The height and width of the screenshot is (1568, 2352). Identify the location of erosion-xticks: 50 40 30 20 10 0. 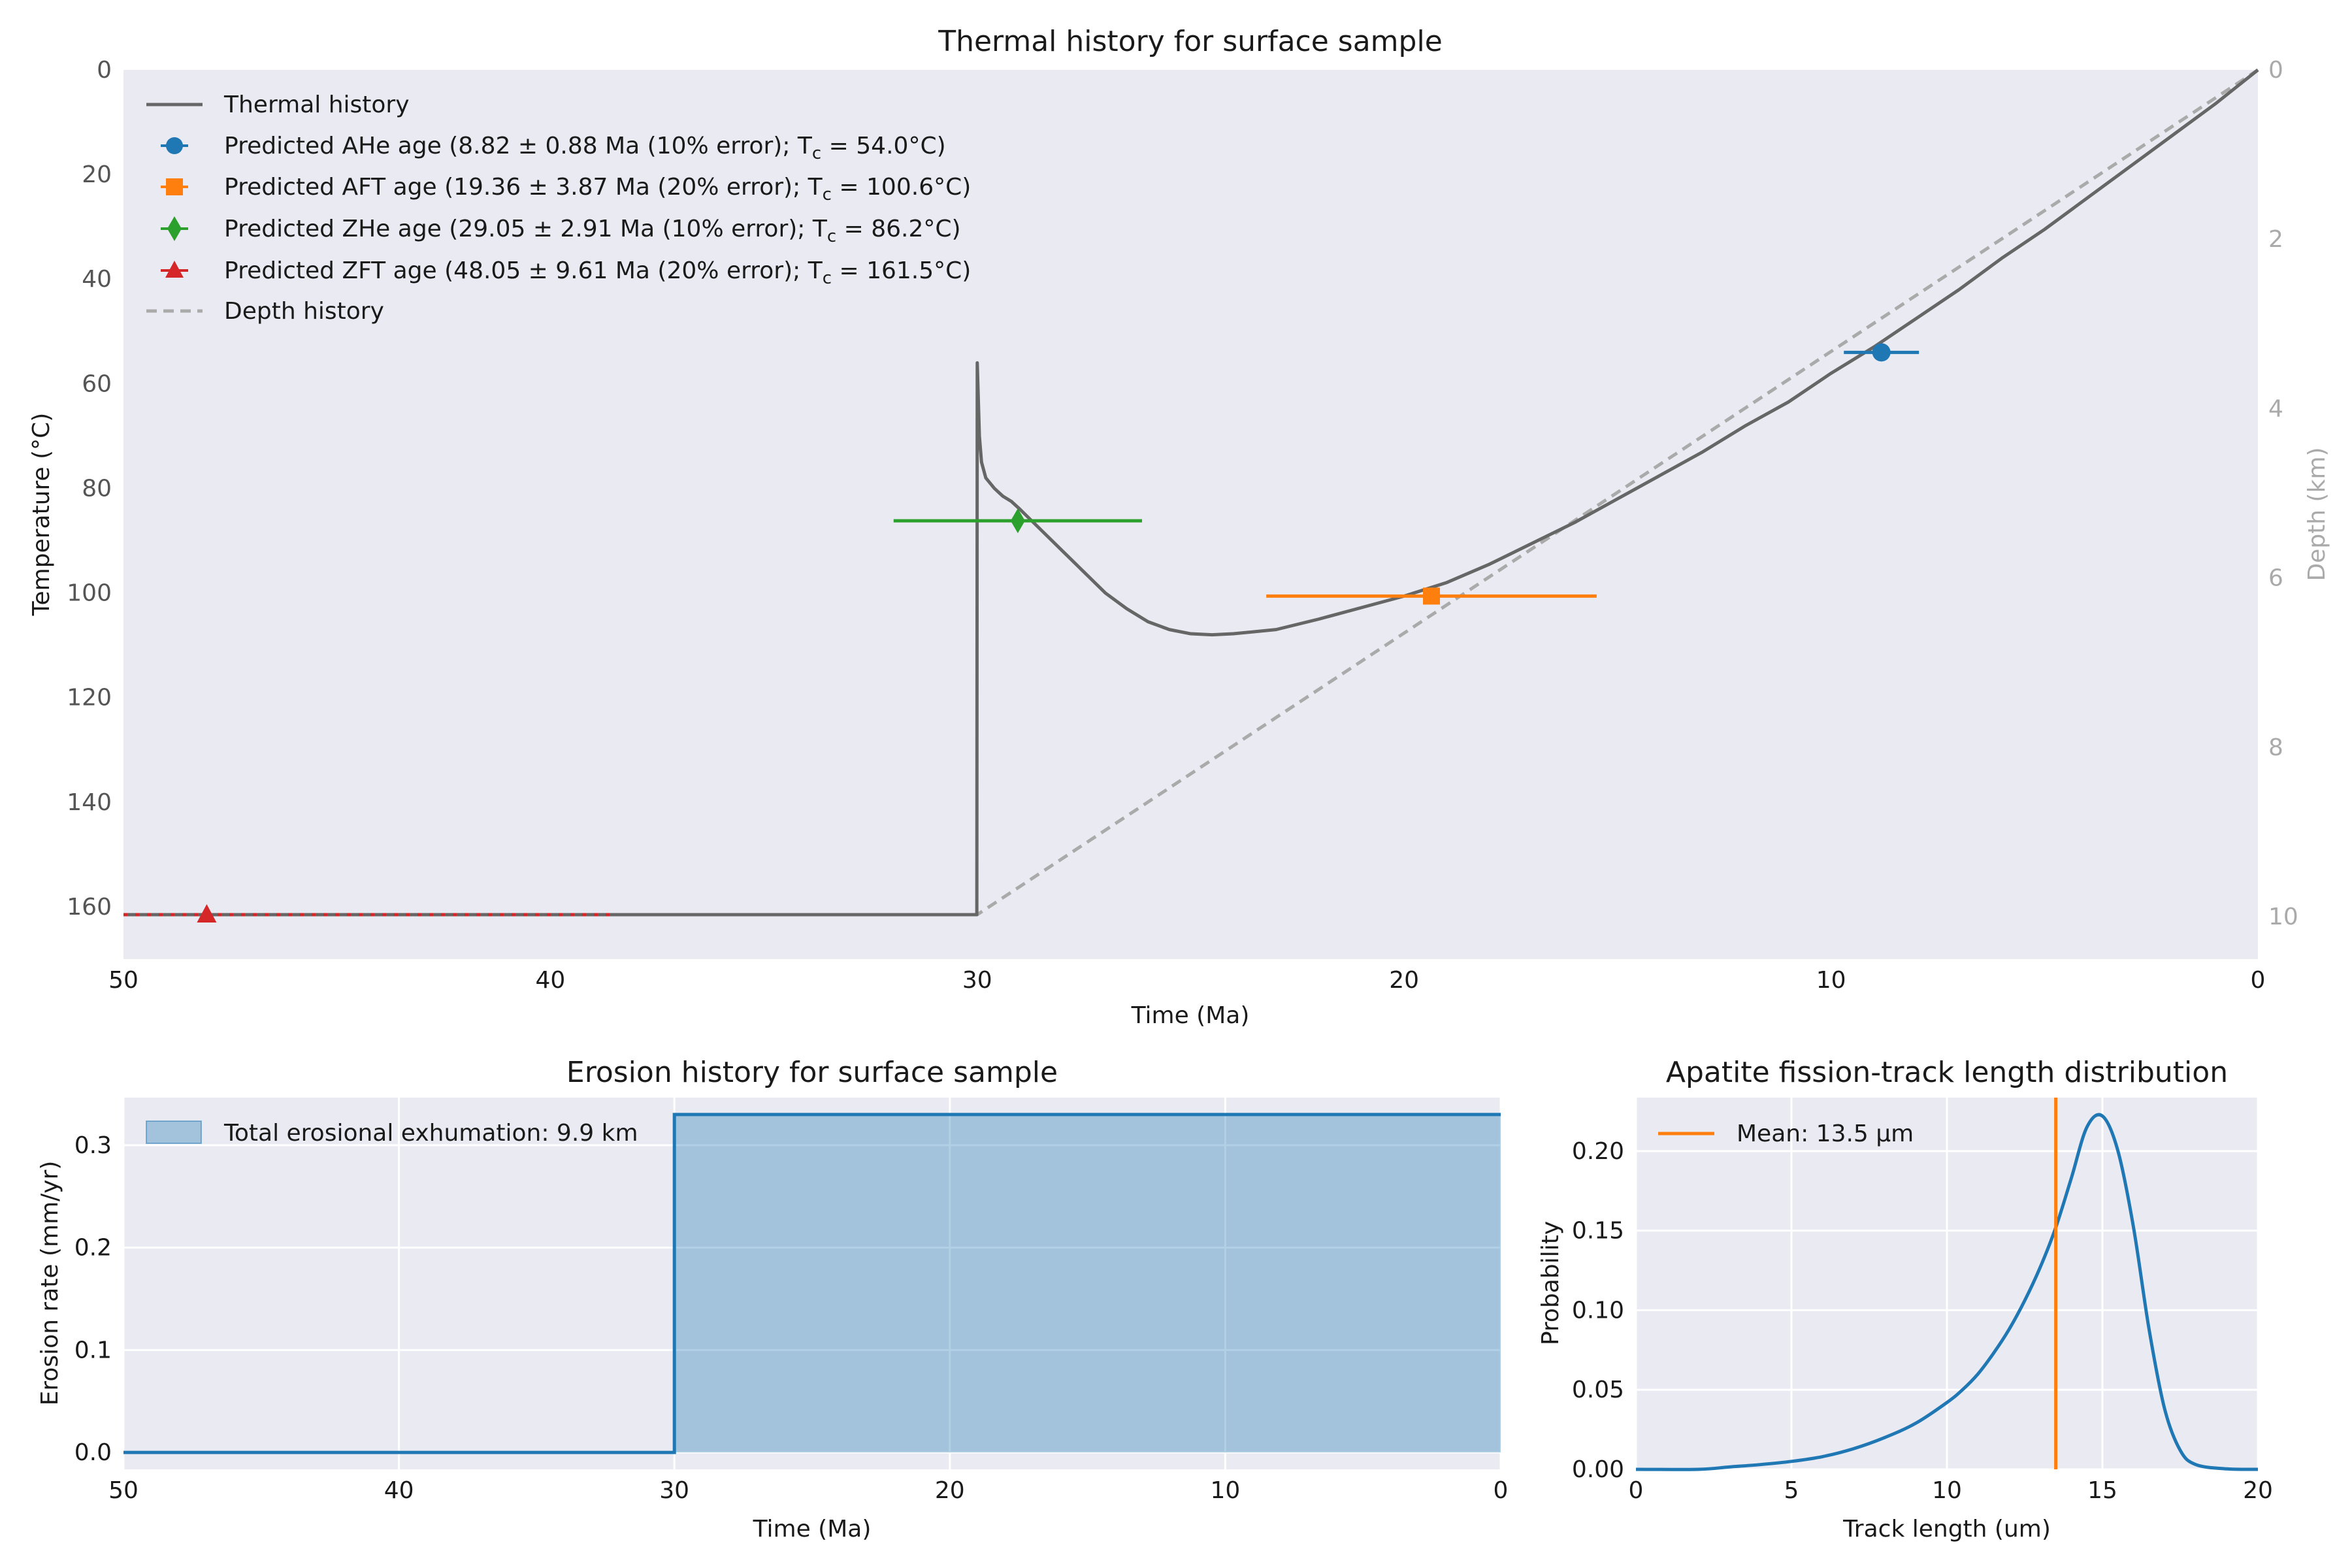
(808, 1490).